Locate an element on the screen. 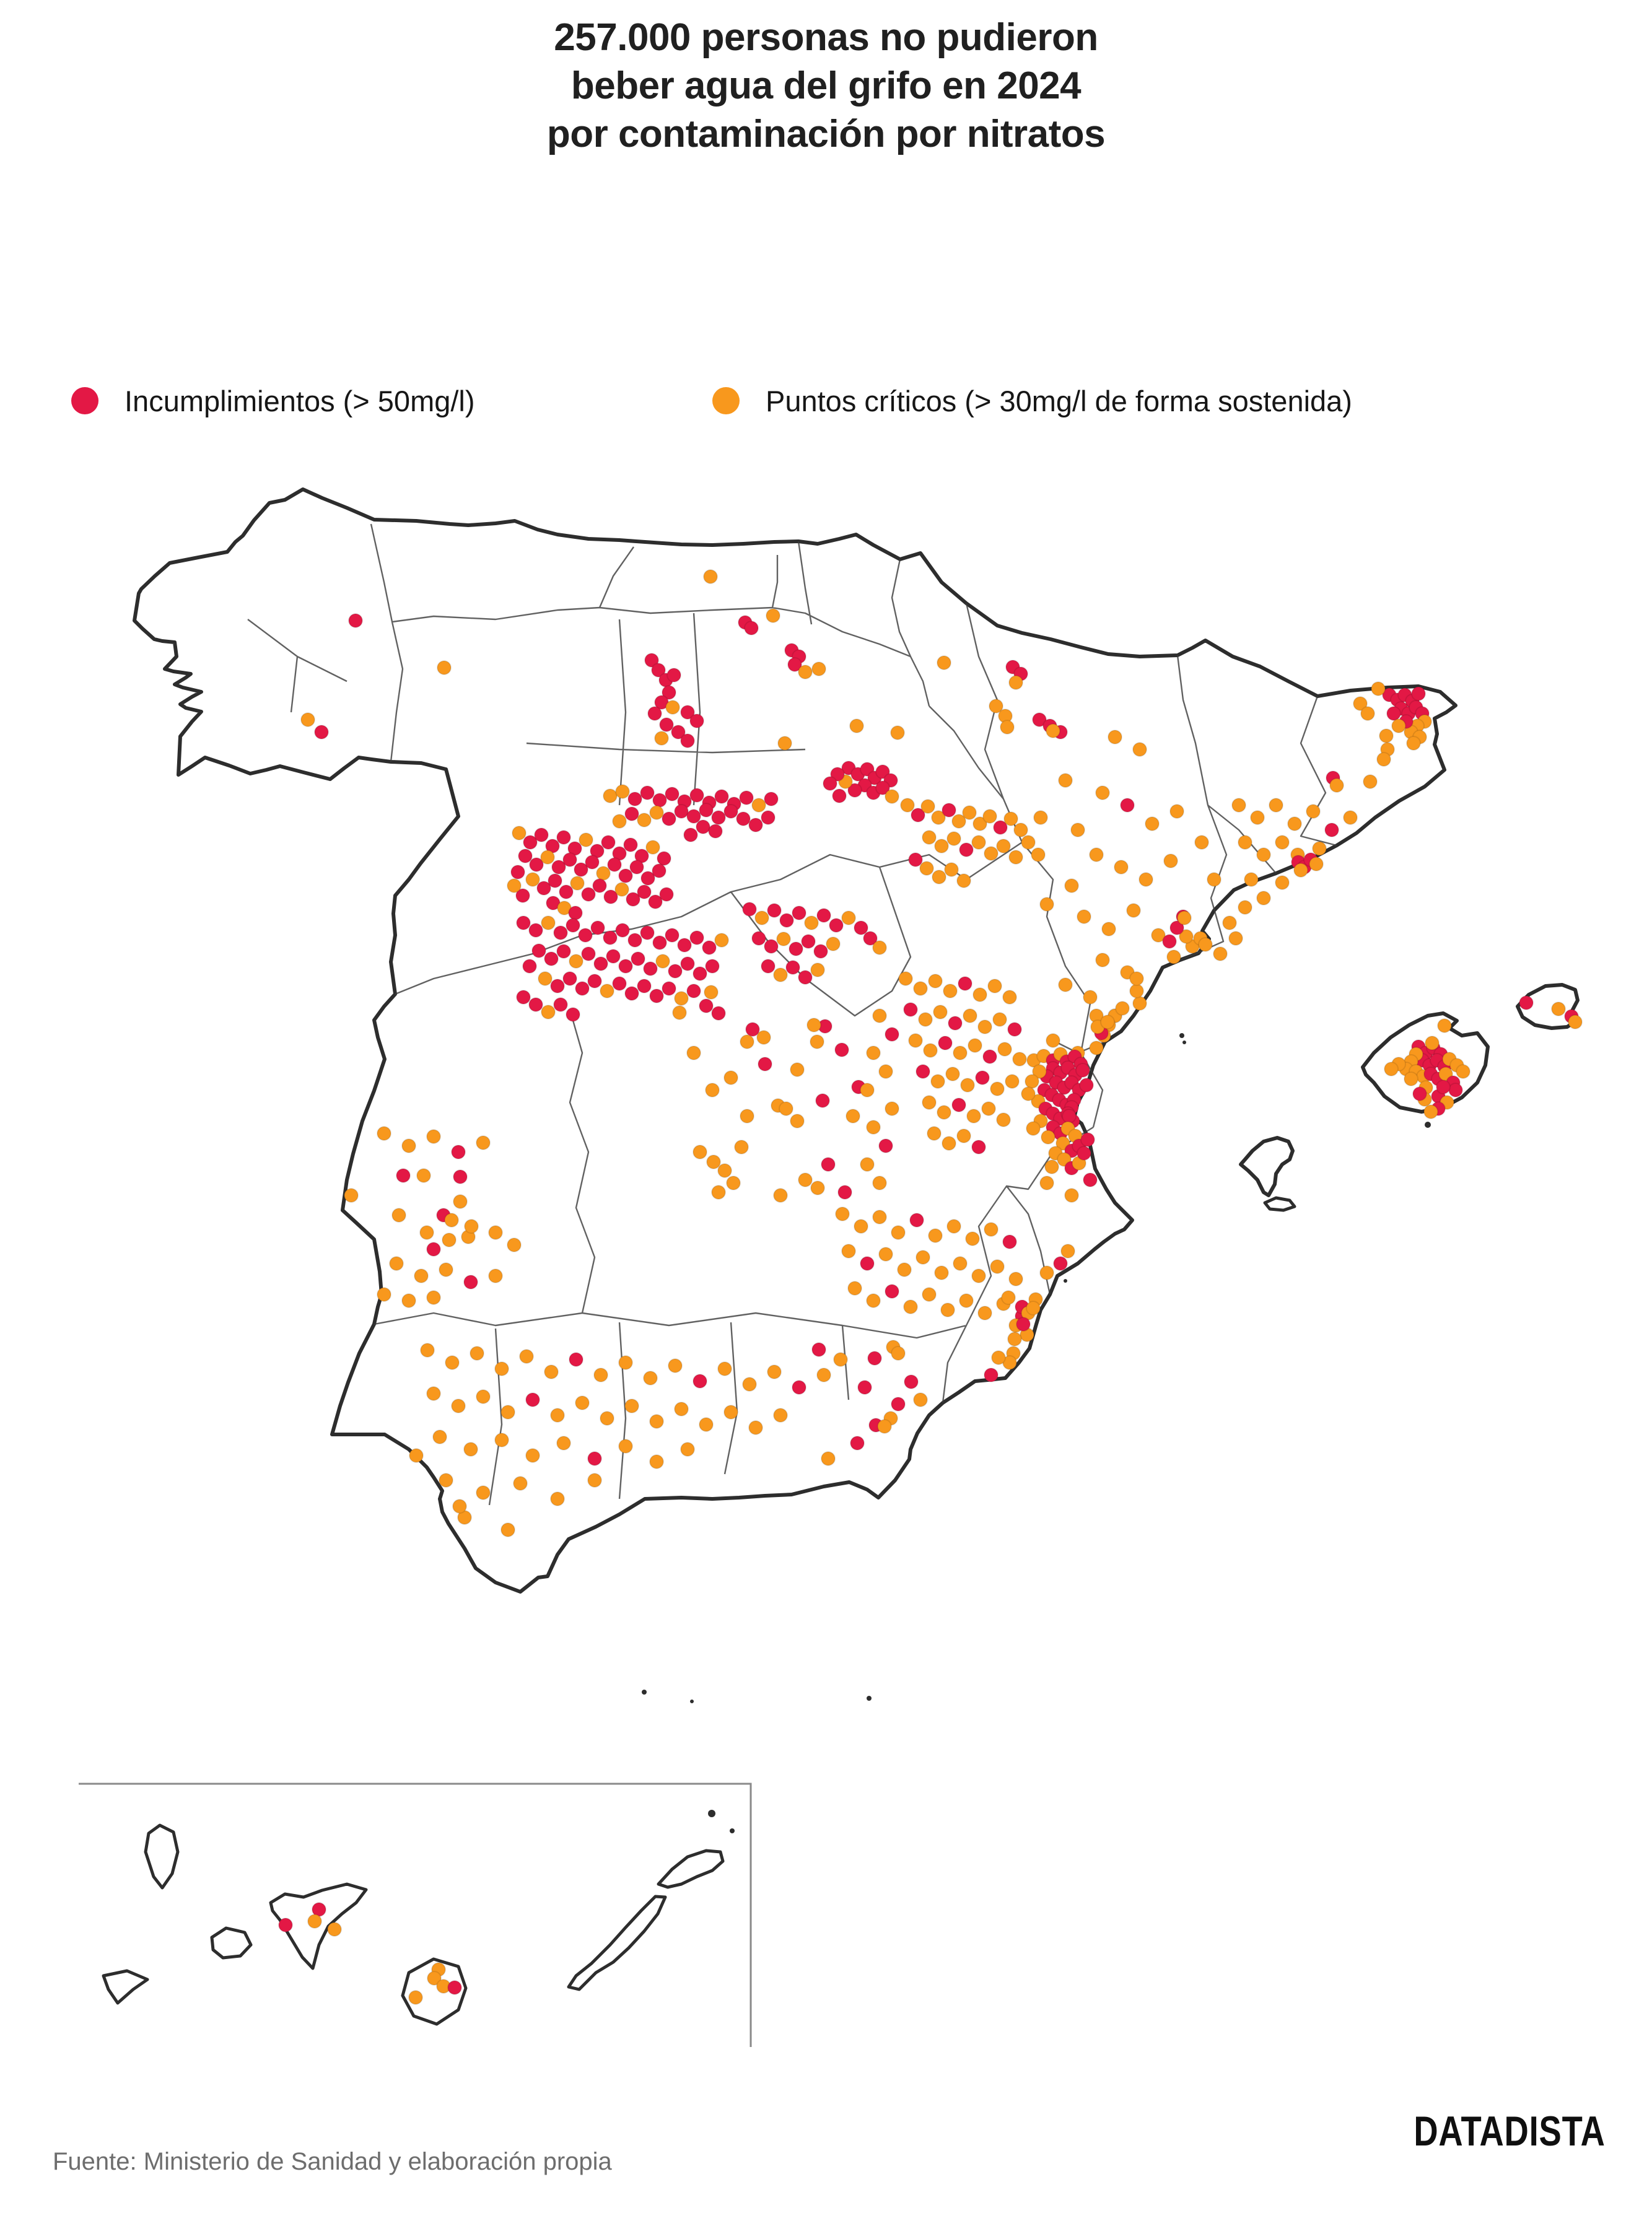 The image size is (1652, 2226). formentera-outline is located at coordinates (1279, 1204).